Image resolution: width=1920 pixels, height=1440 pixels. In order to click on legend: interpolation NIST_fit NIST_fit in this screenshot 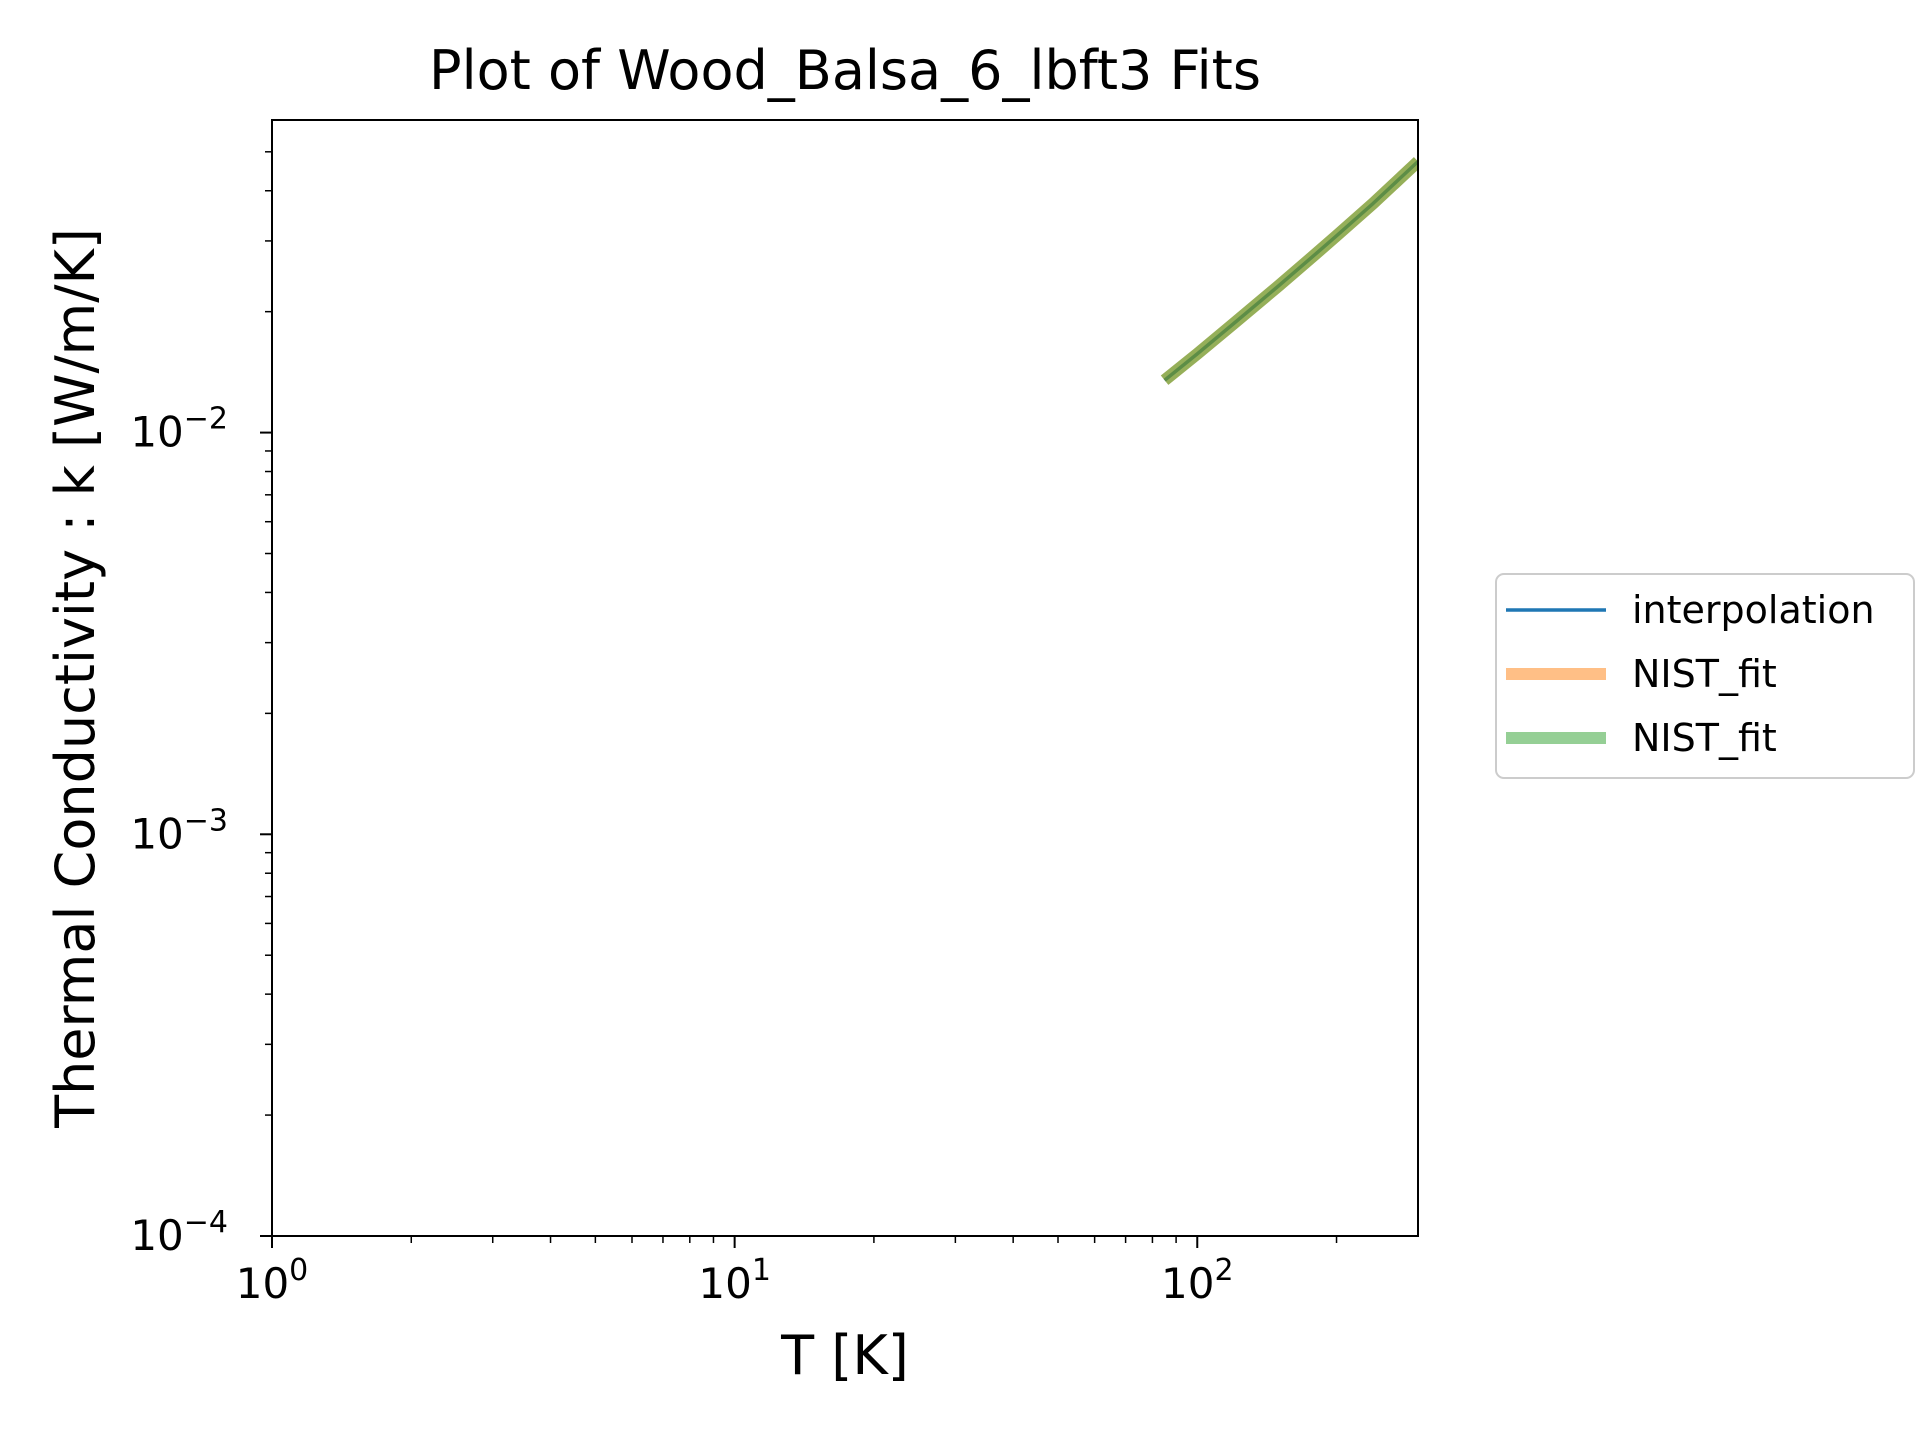, I will do `click(1705, 676)`.